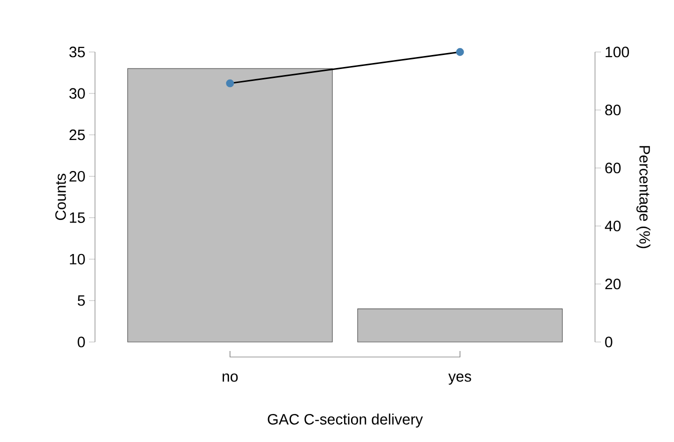 The height and width of the screenshot is (442, 674). Describe the element at coordinates (77, 217) in the screenshot. I see `y-tick-label: 15` at that location.